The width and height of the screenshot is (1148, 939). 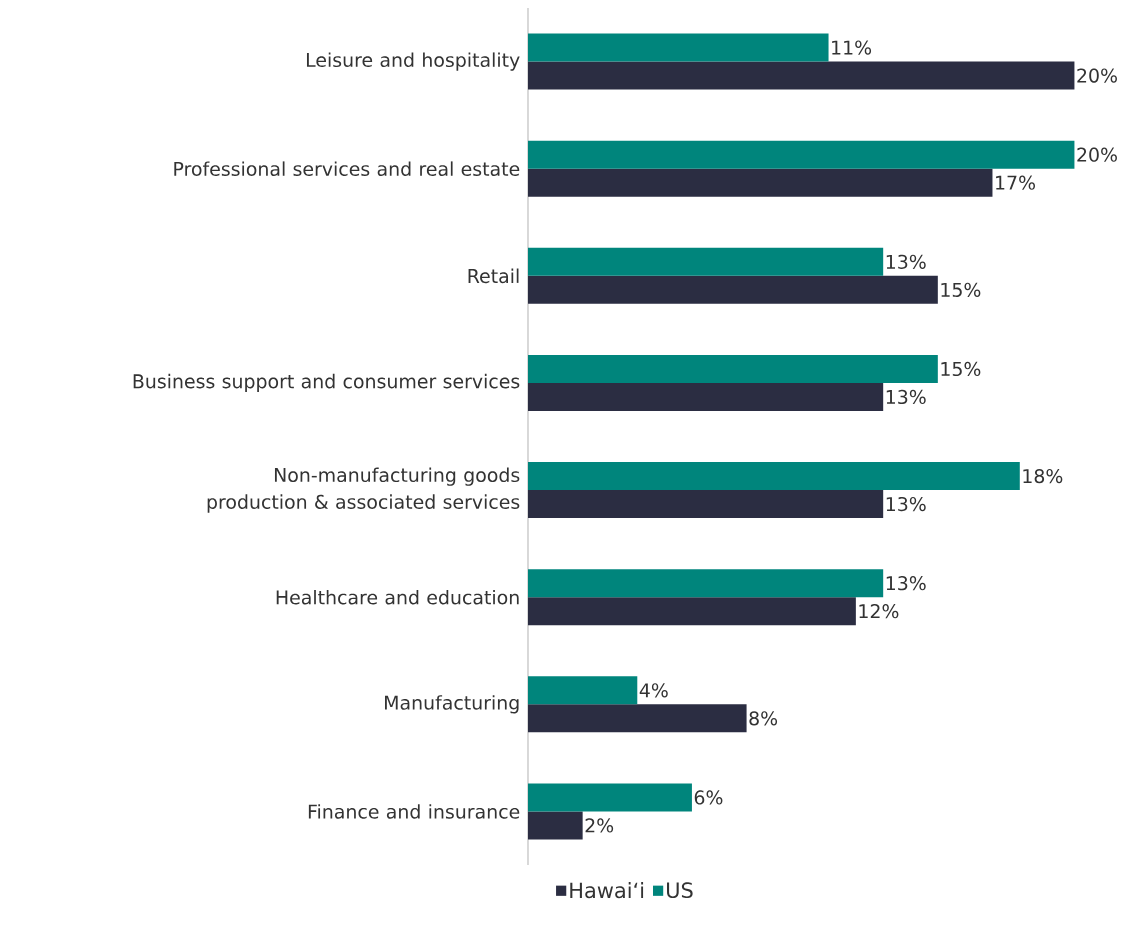 I want to click on data-label: 12%, so click(x=879, y=611).